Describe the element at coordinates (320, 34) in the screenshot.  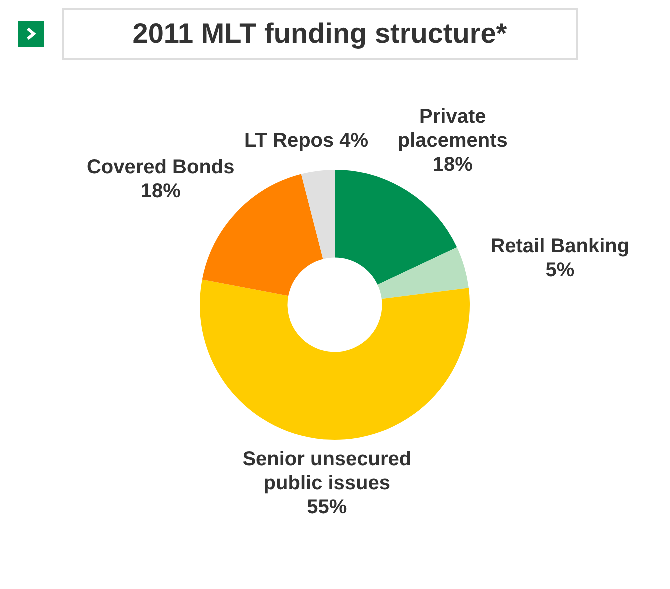
I see `chart-title: 2011 MLT funding structure*` at that location.